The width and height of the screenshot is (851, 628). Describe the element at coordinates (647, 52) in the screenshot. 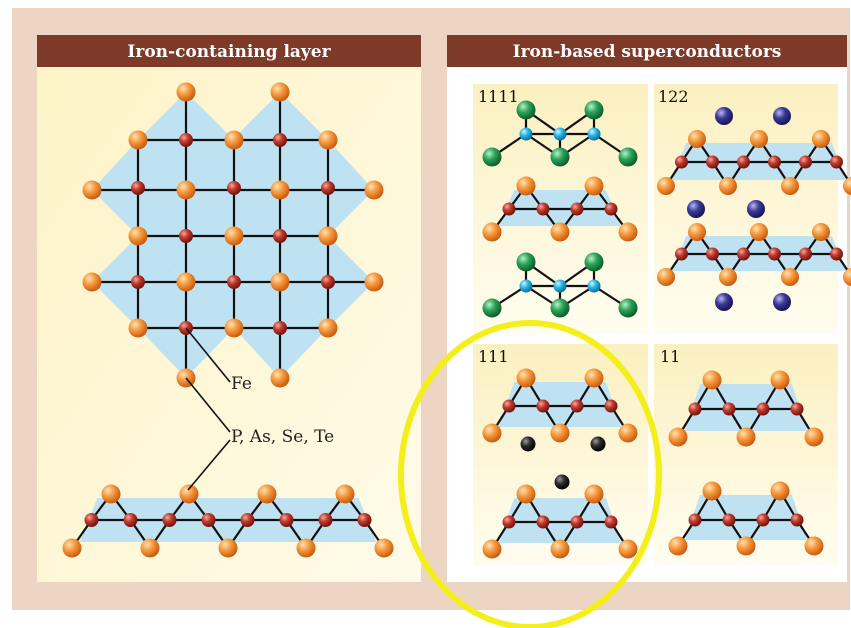

I see `right-panel-title: Iron-based superconductors` at that location.